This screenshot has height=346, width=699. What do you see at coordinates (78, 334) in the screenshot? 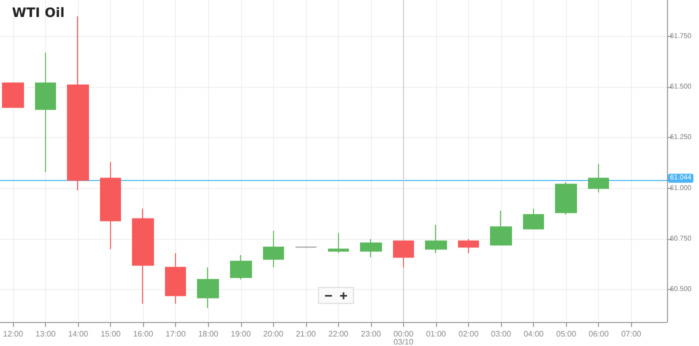
I see `x-tick-label: 14:00` at bounding box center [78, 334].